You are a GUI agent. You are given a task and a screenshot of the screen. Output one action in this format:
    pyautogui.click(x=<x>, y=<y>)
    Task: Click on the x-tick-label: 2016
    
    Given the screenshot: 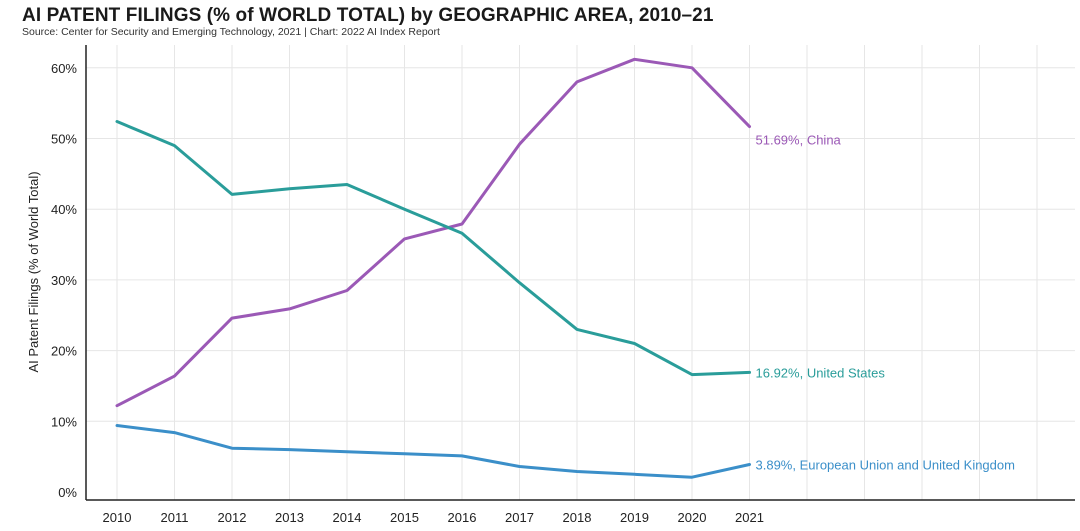 What is the action you would take?
    pyautogui.click(x=462, y=517)
    